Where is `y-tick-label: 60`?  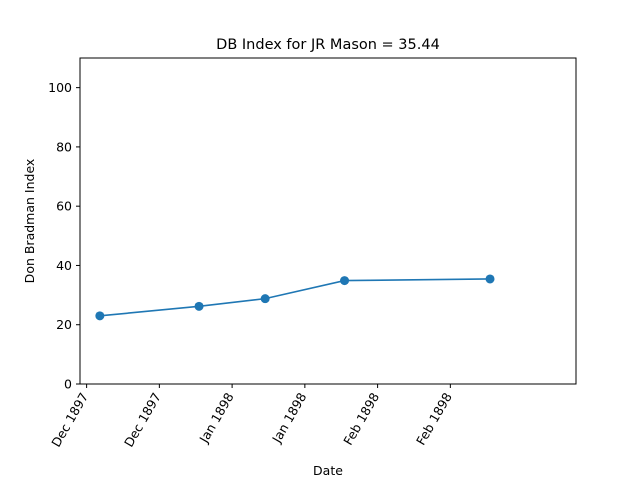 y-tick-label: 60 is located at coordinates (64, 206).